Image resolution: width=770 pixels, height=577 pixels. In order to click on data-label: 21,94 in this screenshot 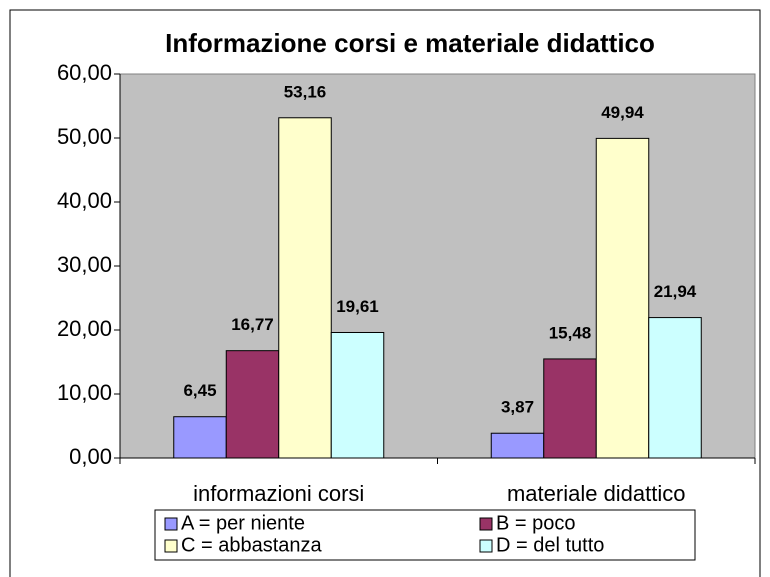, I will do `click(675, 291)`.